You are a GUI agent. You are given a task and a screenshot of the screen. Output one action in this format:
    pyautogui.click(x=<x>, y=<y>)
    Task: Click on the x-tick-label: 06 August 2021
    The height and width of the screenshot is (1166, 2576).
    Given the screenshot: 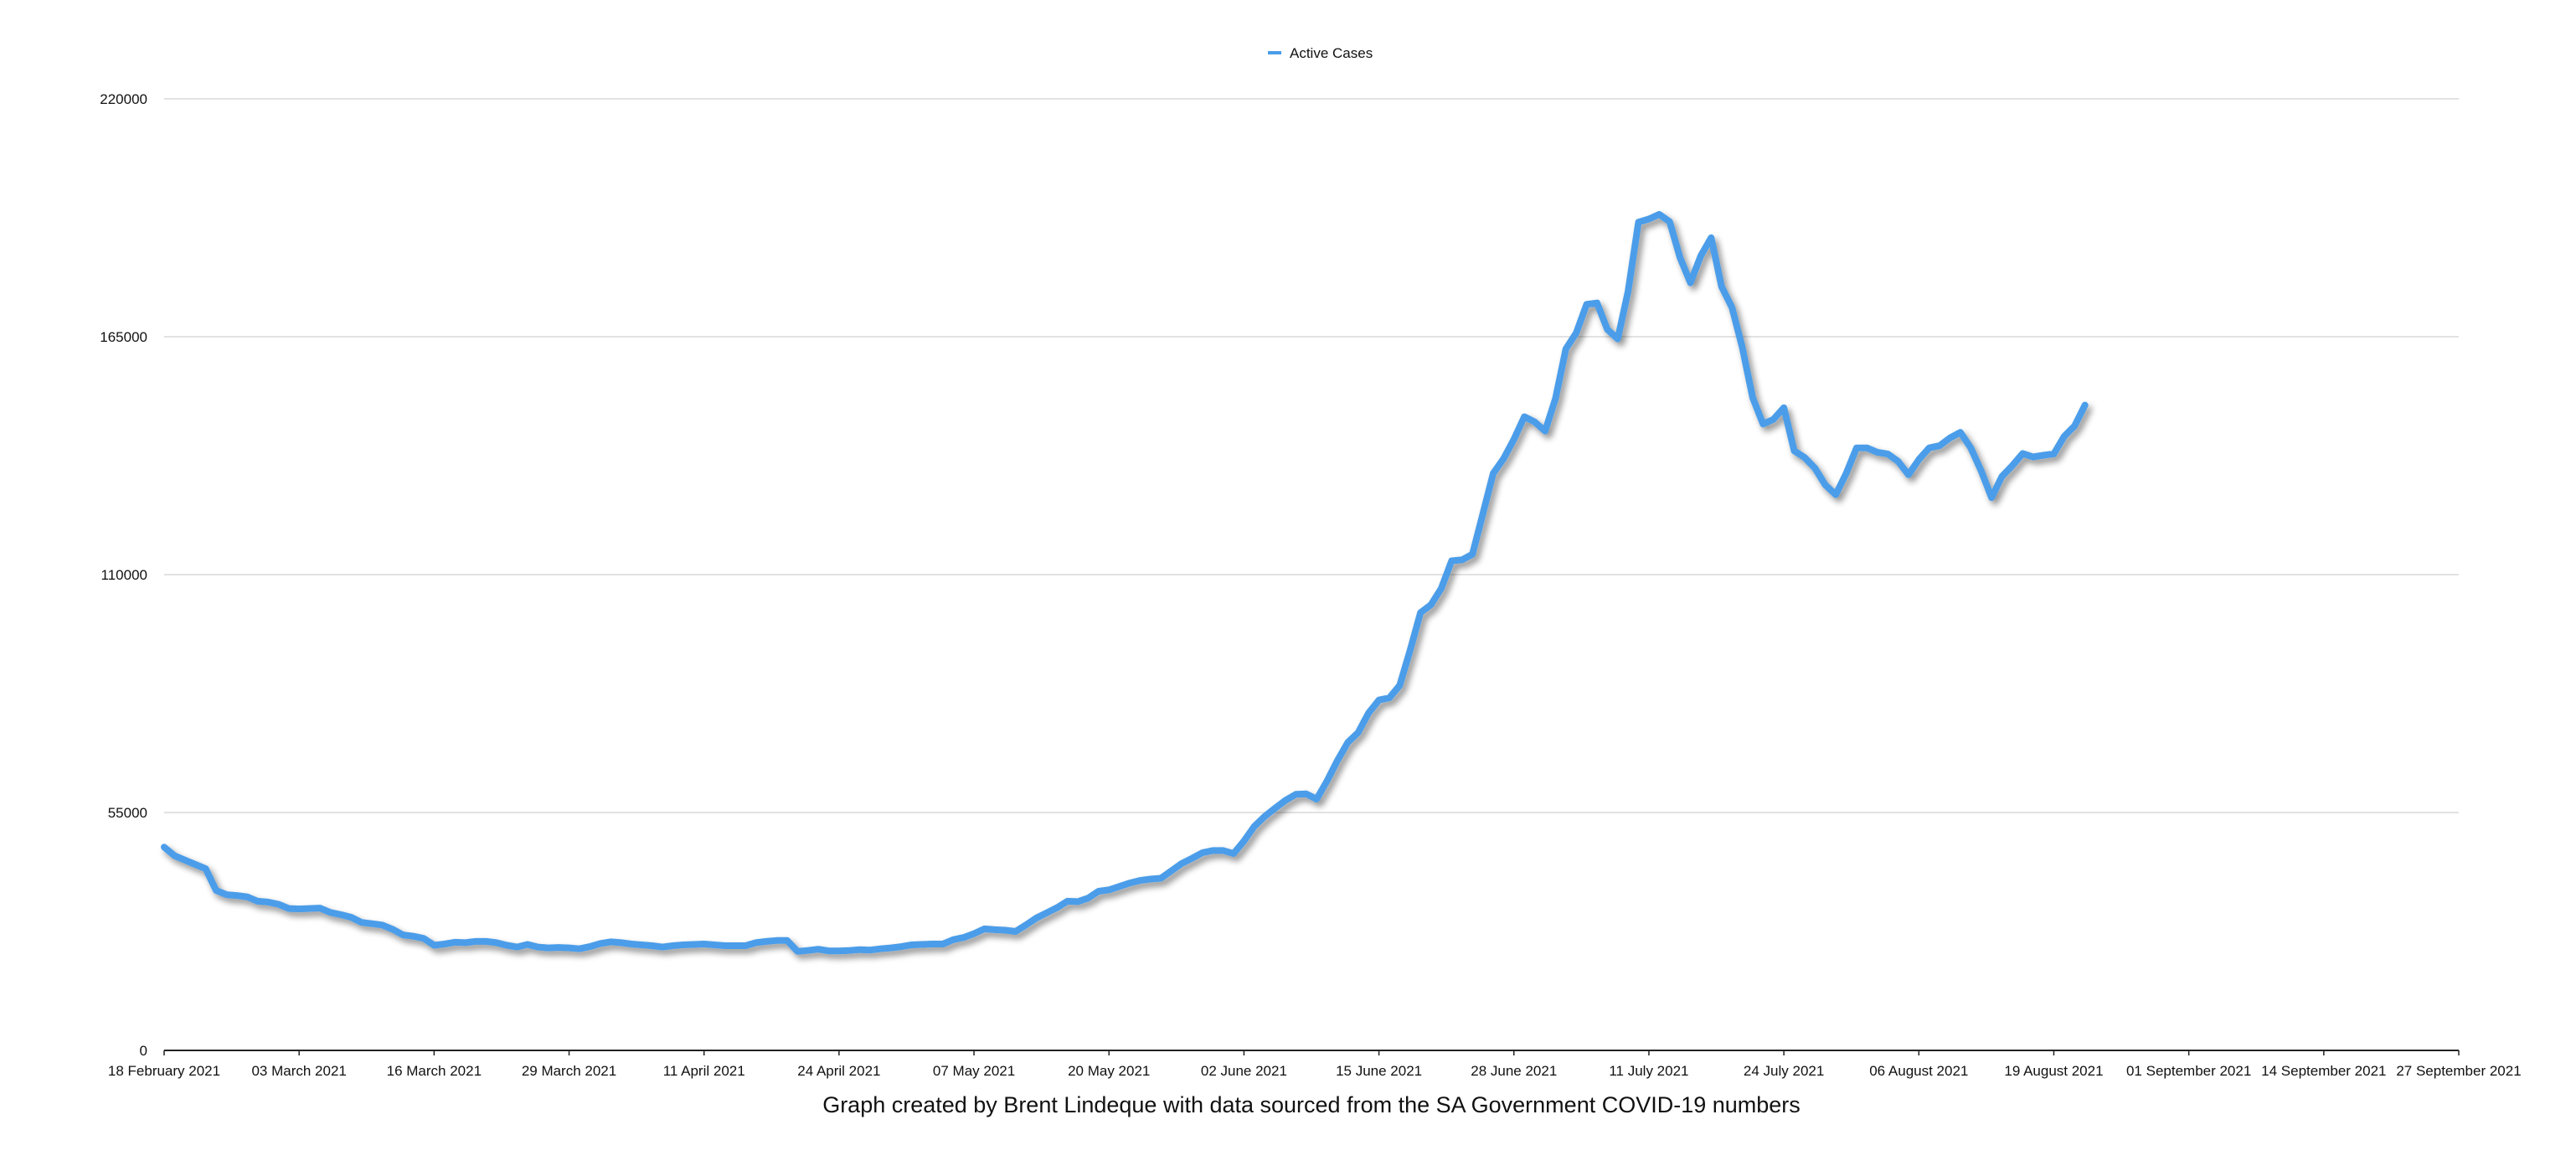 What is the action you would take?
    pyautogui.click(x=1918, y=1071)
    